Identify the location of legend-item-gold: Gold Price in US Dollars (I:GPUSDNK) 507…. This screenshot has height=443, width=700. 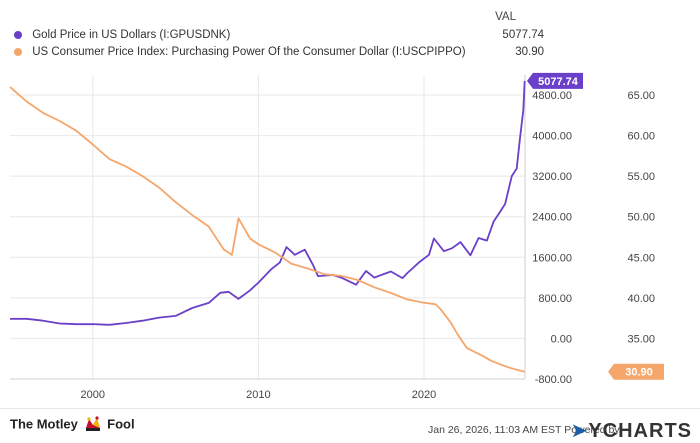
(279, 35).